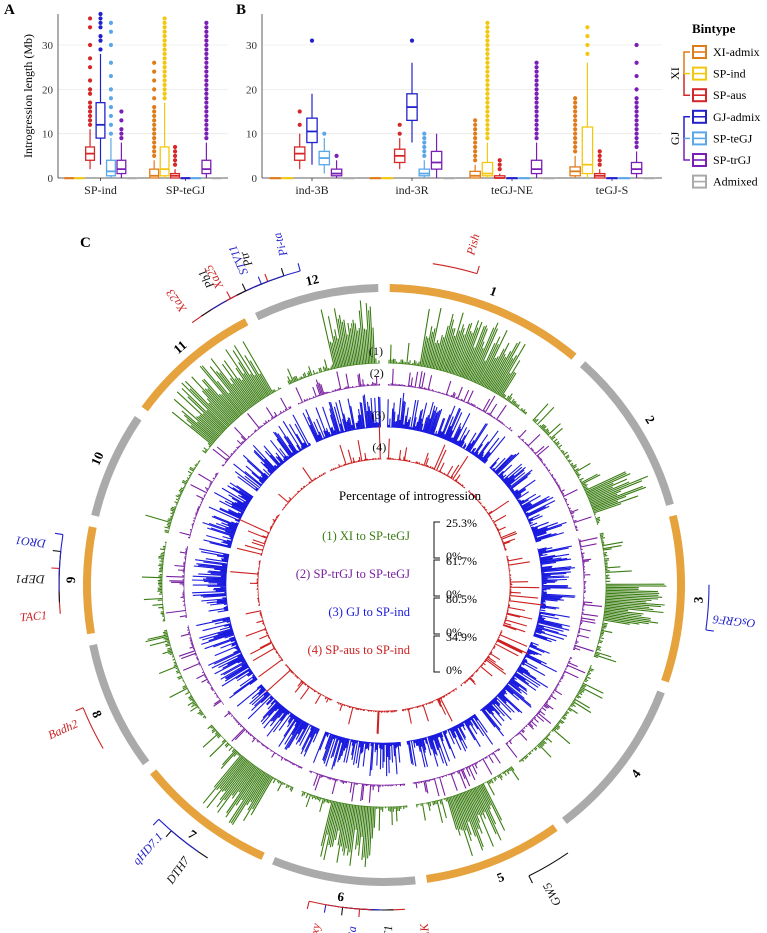 The image size is (767, 933). What do you see at coordinates (402, 615) in the screenshot?
I see `center-legend-item-3: (3) GJ to SP-ind 80.5% 0%` at bounding box center [402, 615].